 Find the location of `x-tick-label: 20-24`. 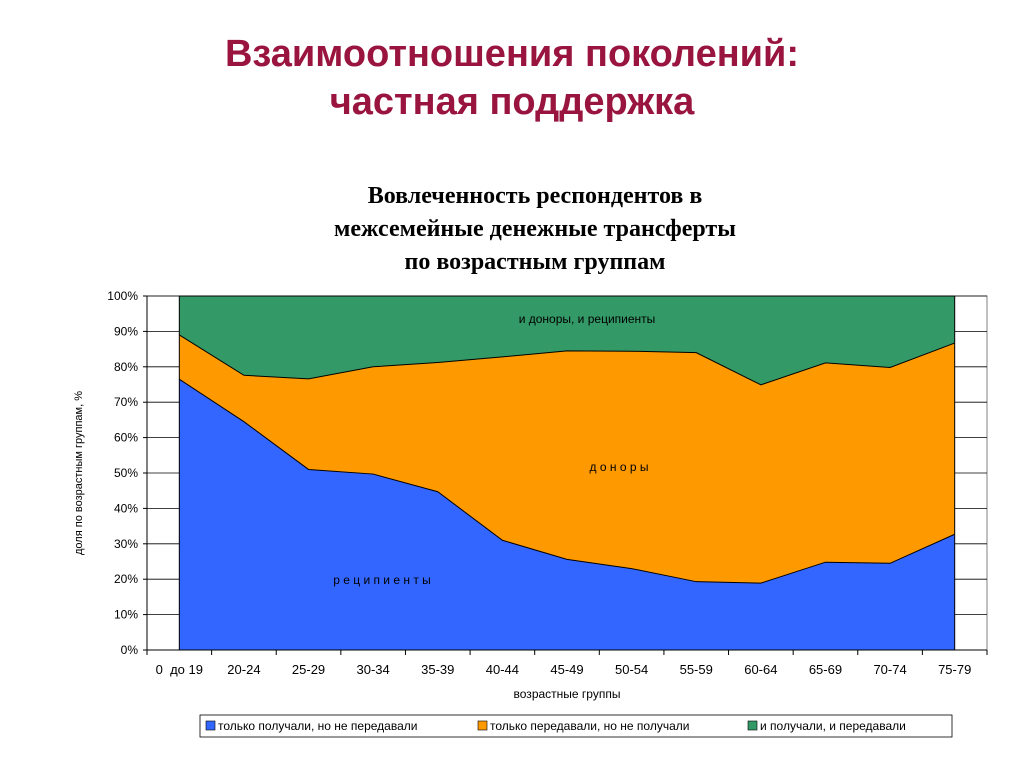

x-tick-label: 20-24 is located at coordinates (243, 669).